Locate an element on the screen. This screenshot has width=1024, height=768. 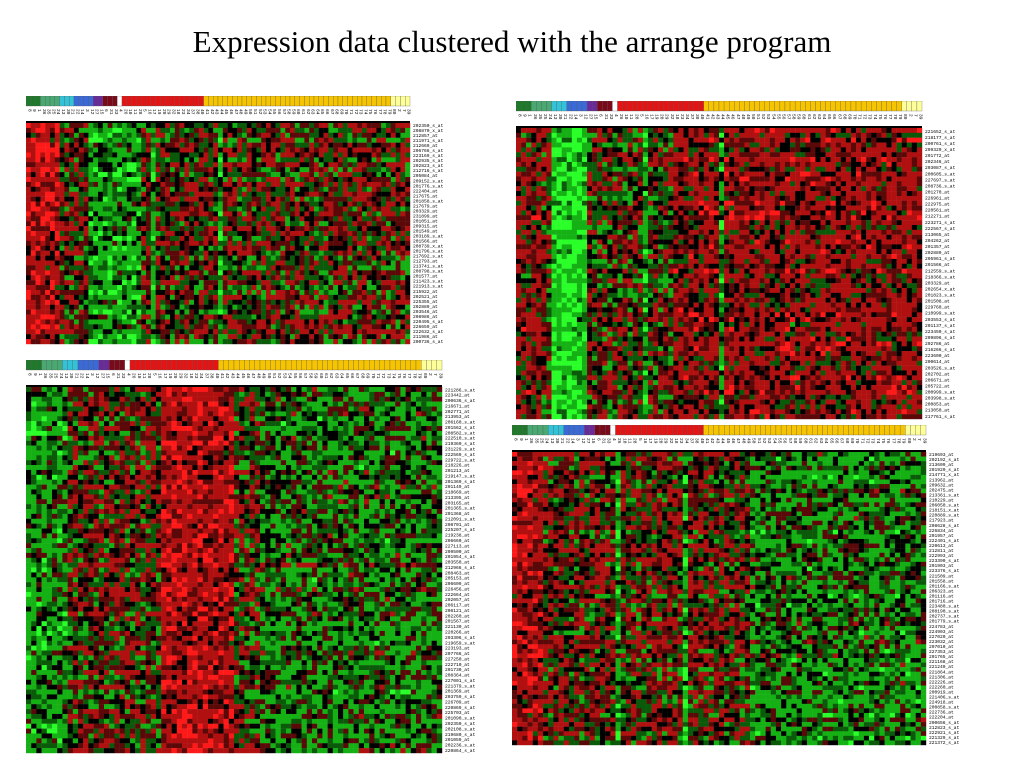
column-label: 4 is located at coordinates (121, 110).